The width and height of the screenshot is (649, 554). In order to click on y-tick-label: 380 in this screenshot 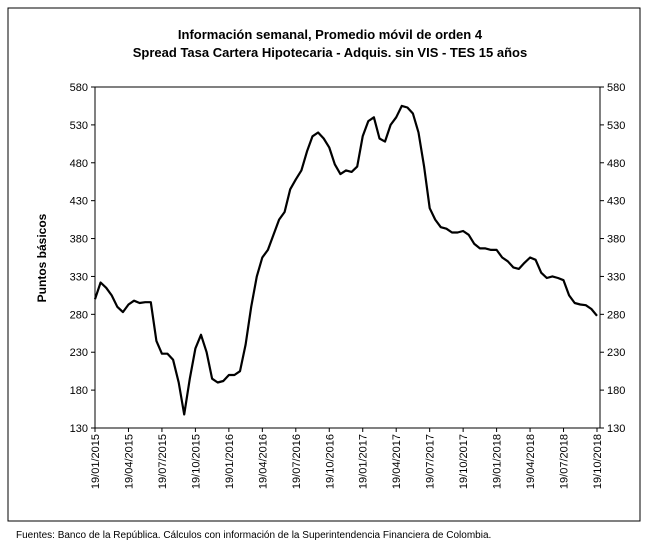, I will do `click(79, 240)`.